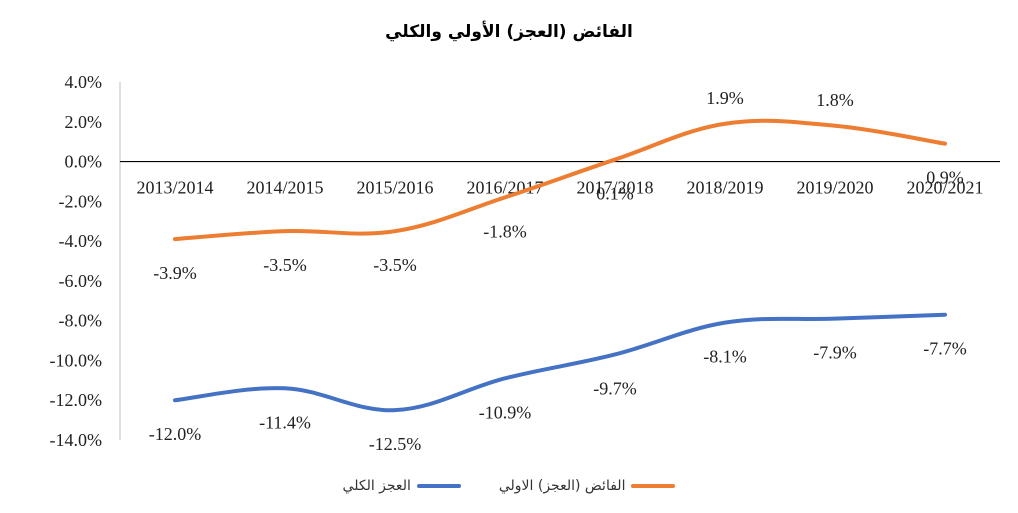 The image size is (1018, 513). What do you see at coordinates (175, 434) in the screenshot?
I see `data-label-total: -12.0%` at bounding box center [175, 434].